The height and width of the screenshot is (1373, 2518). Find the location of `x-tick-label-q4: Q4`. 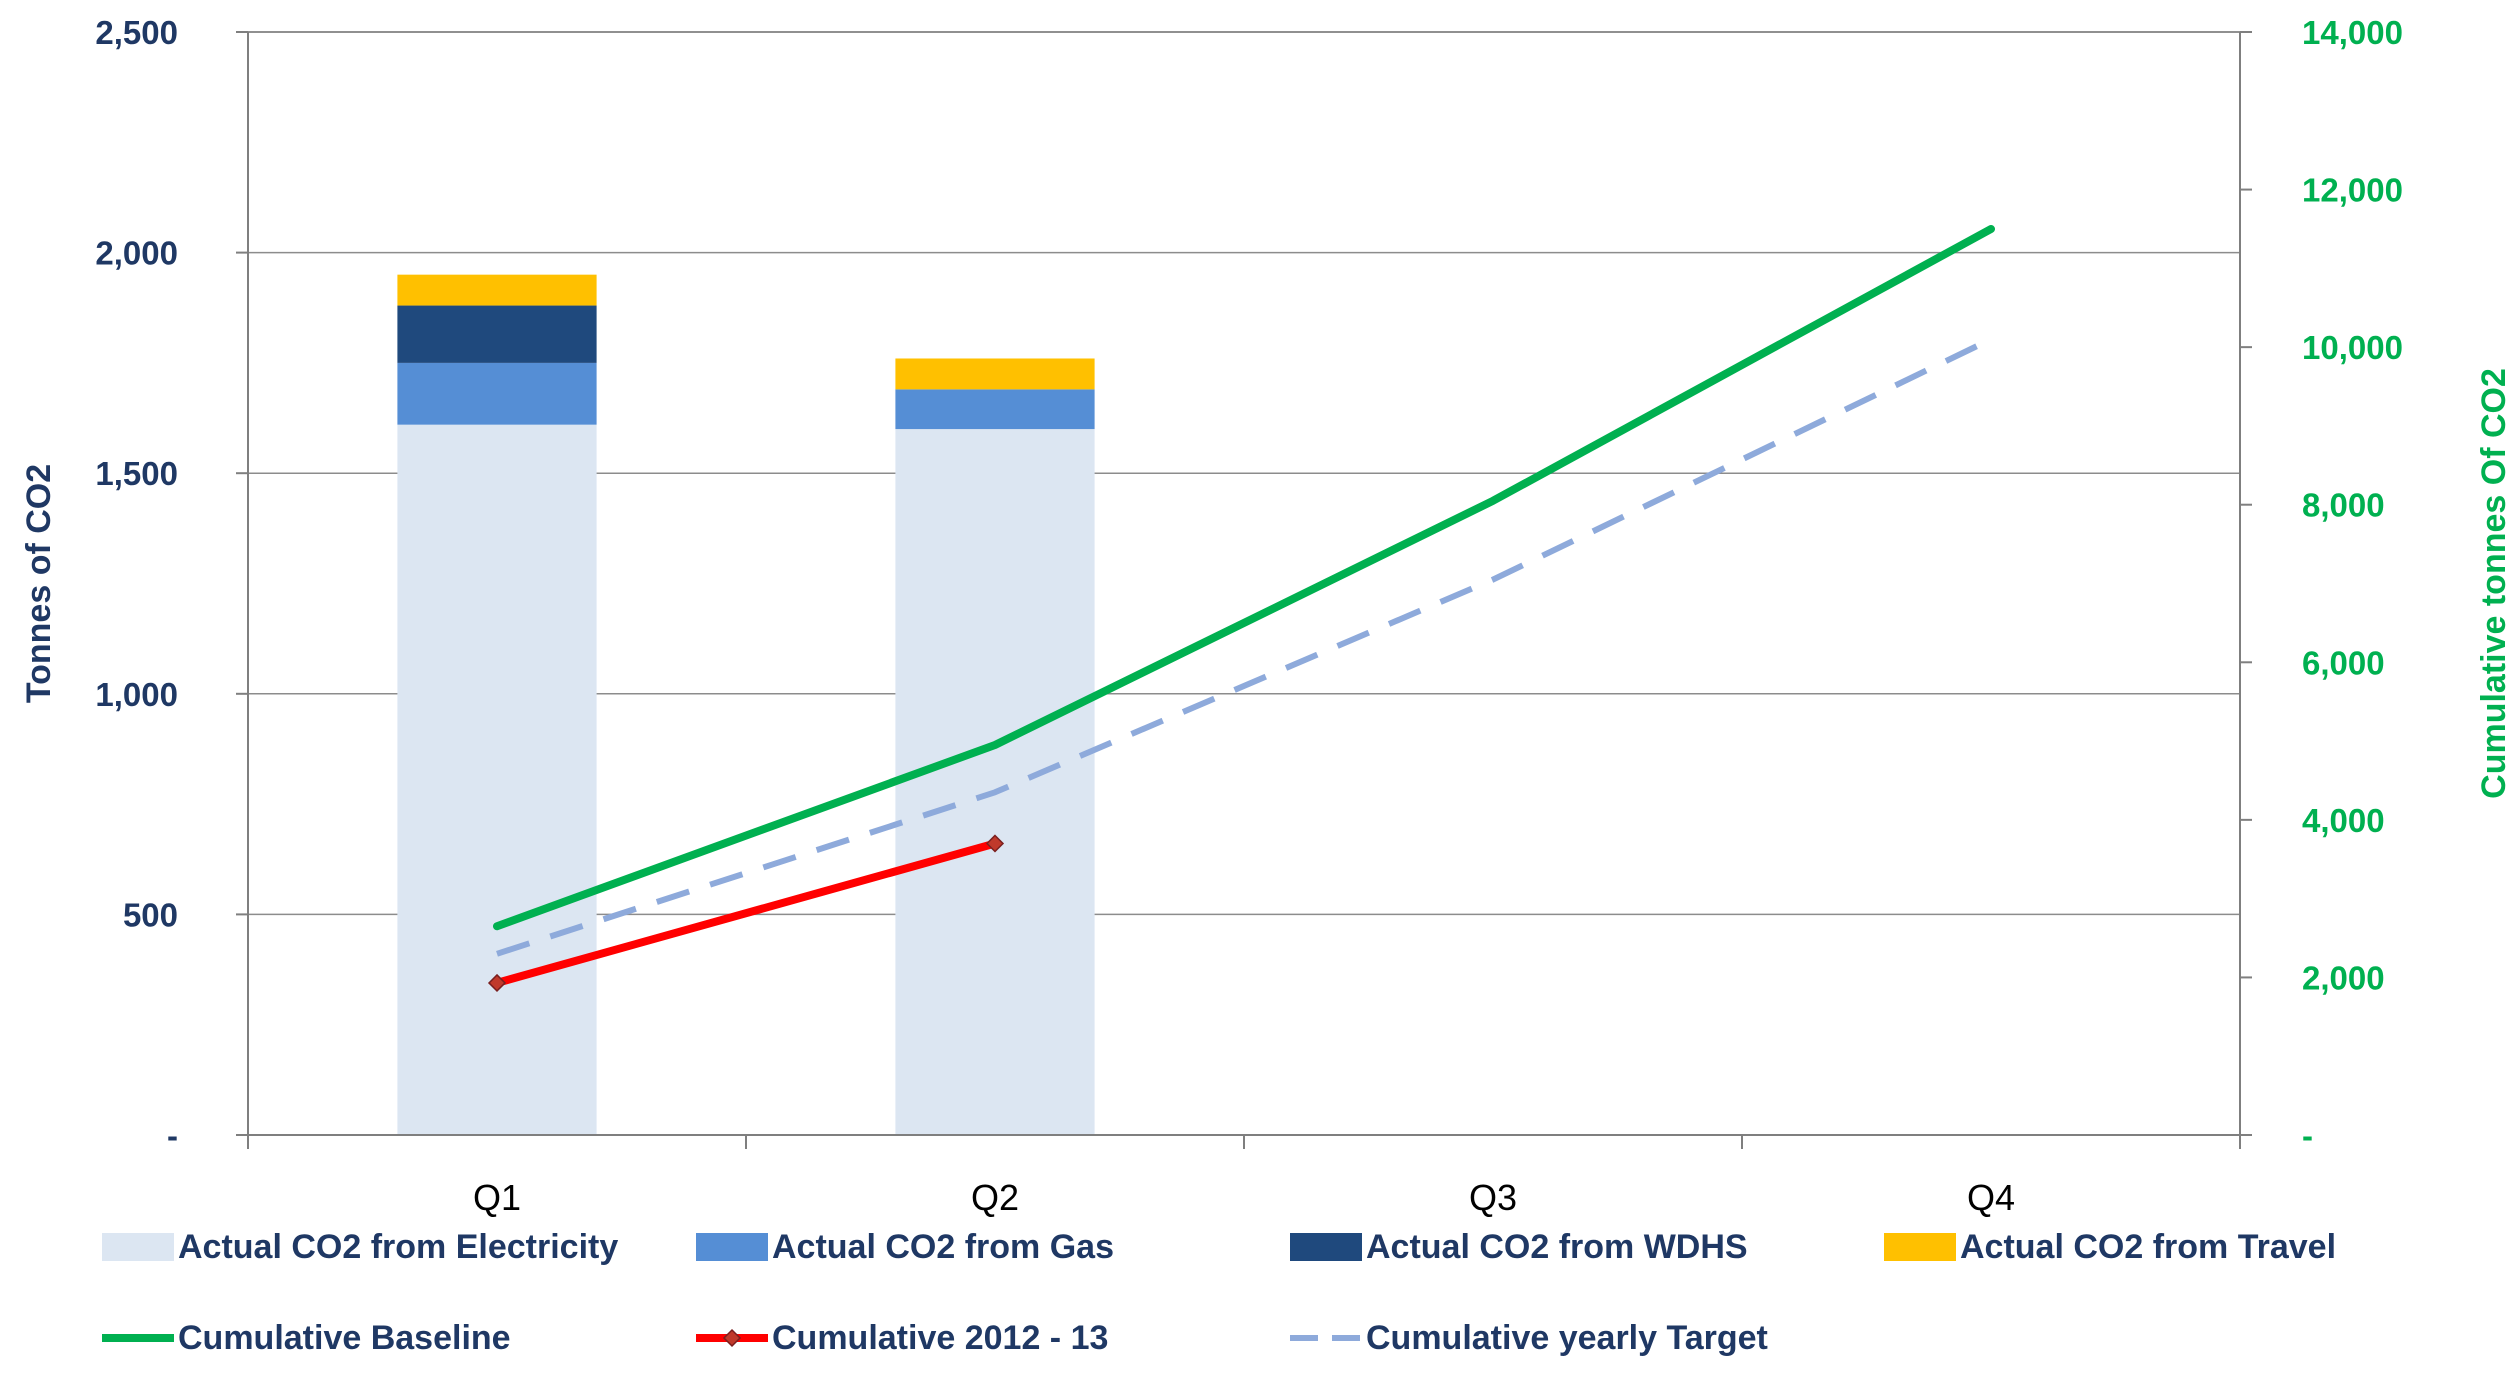

x-tick-label-q4: Q4 is located at coordinates (1991, 1197).